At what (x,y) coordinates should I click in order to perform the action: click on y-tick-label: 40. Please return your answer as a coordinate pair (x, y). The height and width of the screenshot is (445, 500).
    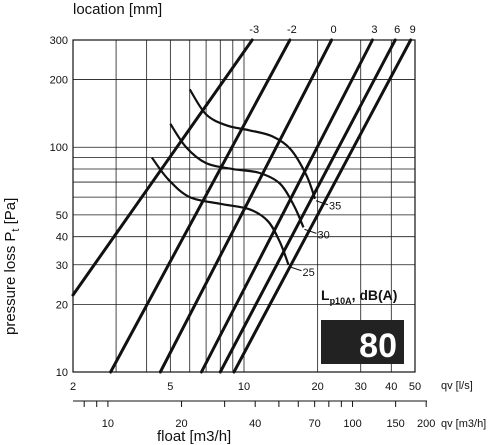
    Looking at the image, I should click on (62, 238).